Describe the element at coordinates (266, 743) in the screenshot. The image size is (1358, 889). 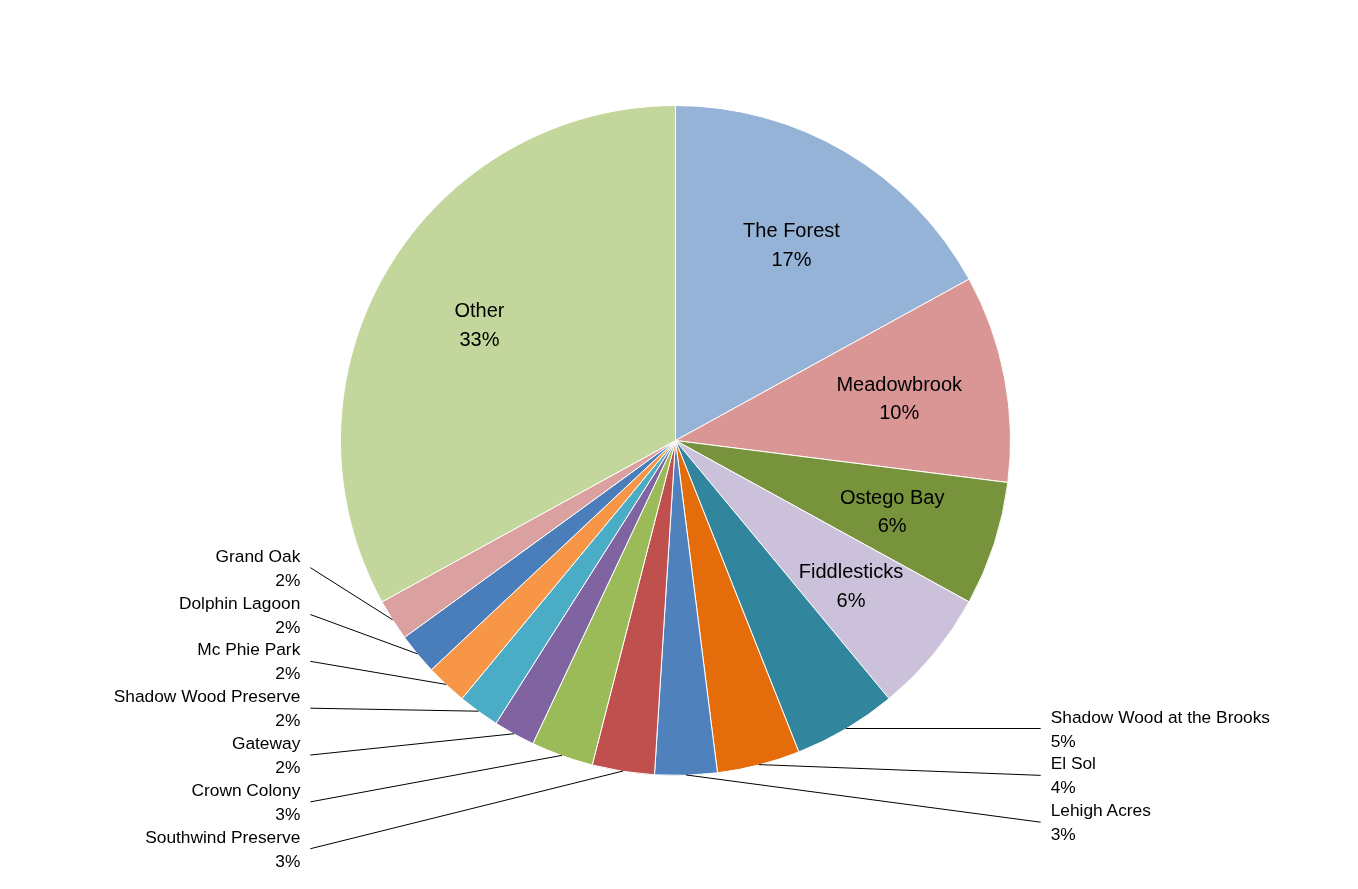
I see `slice-label: Gateway` at that location.